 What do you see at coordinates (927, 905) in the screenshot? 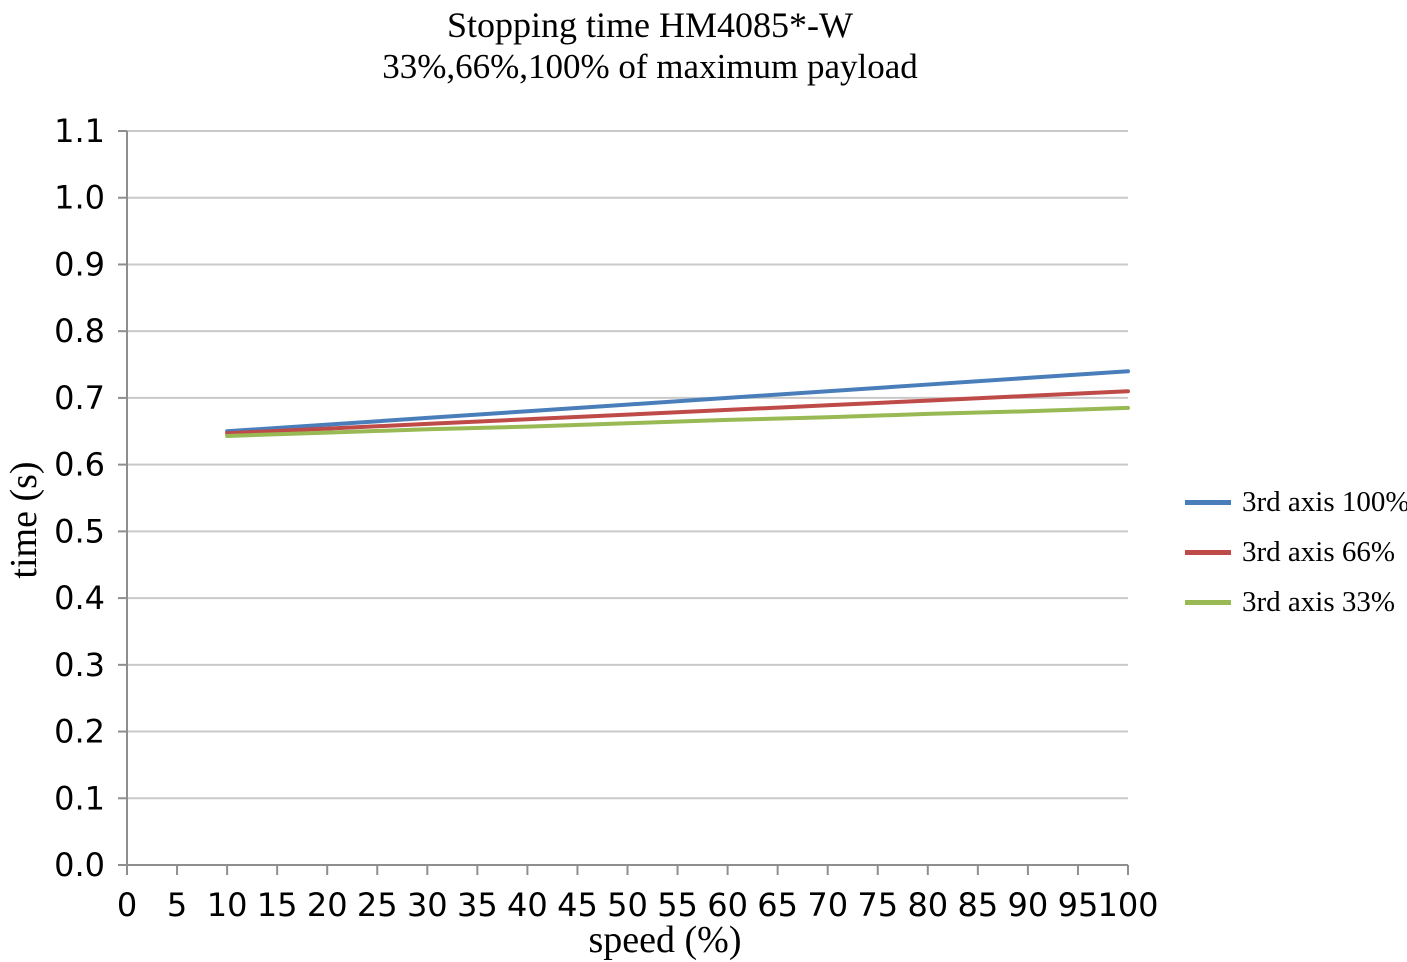
I see `x-tick-label: 80` at bounding box center [927, 905].